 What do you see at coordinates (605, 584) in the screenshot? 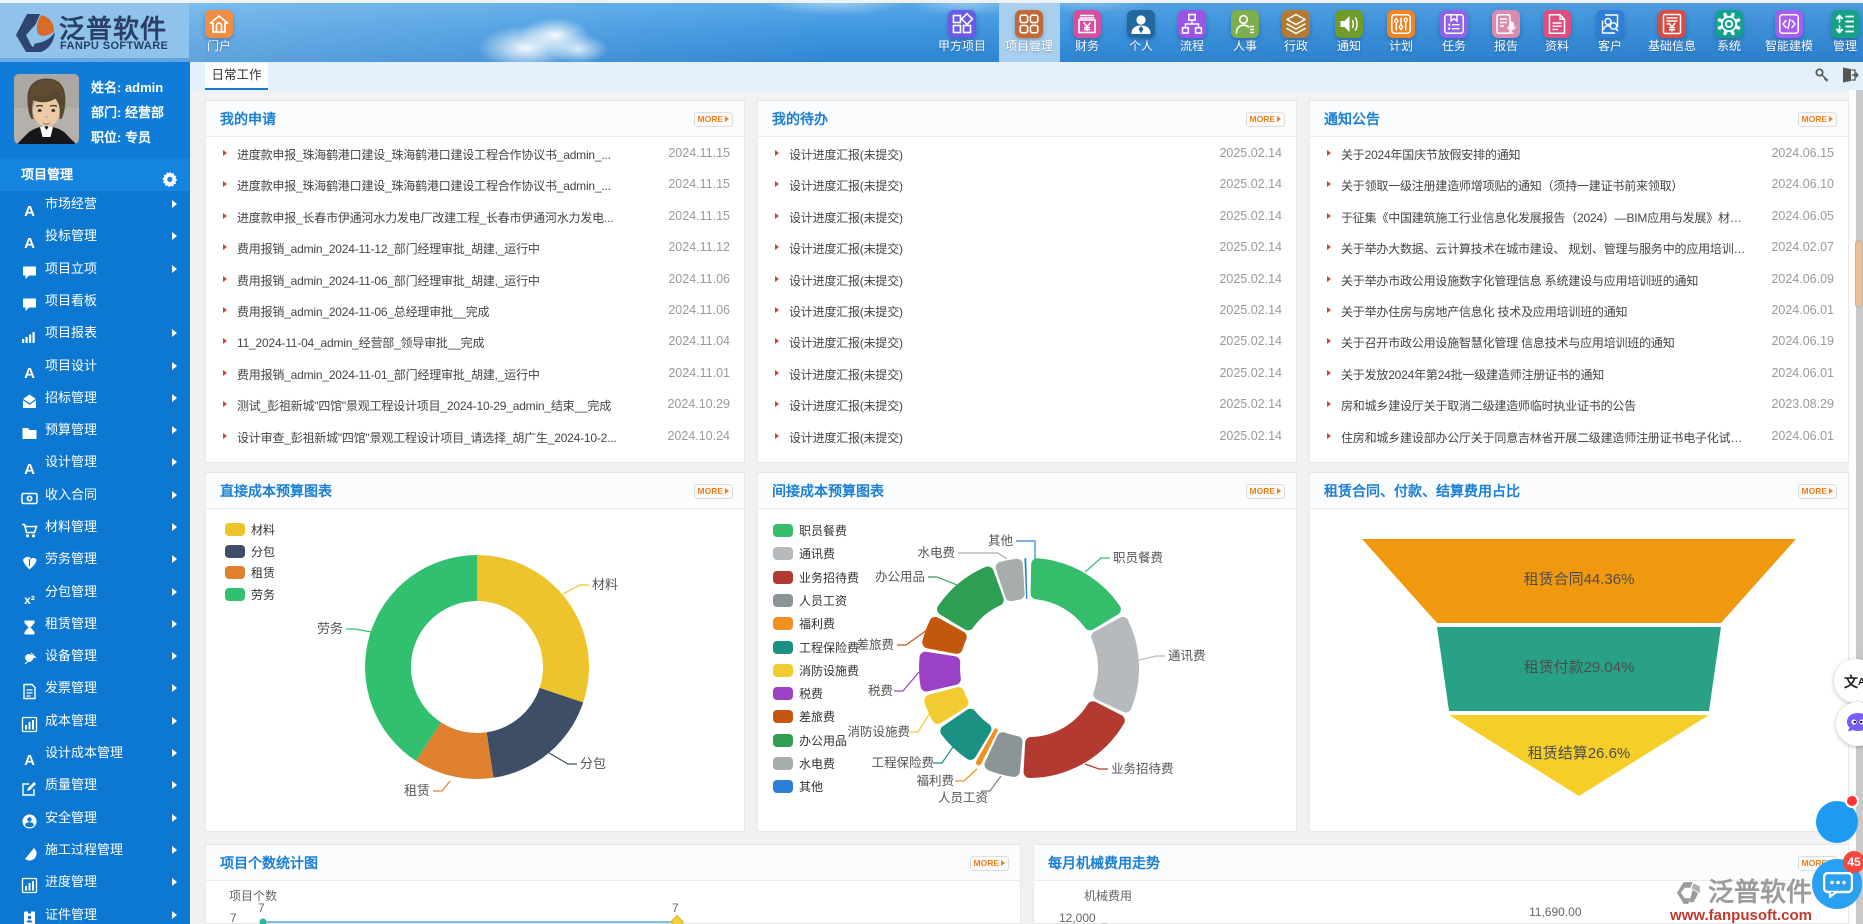
I see `svg-text: 材料` at bounding box center [605, 584].